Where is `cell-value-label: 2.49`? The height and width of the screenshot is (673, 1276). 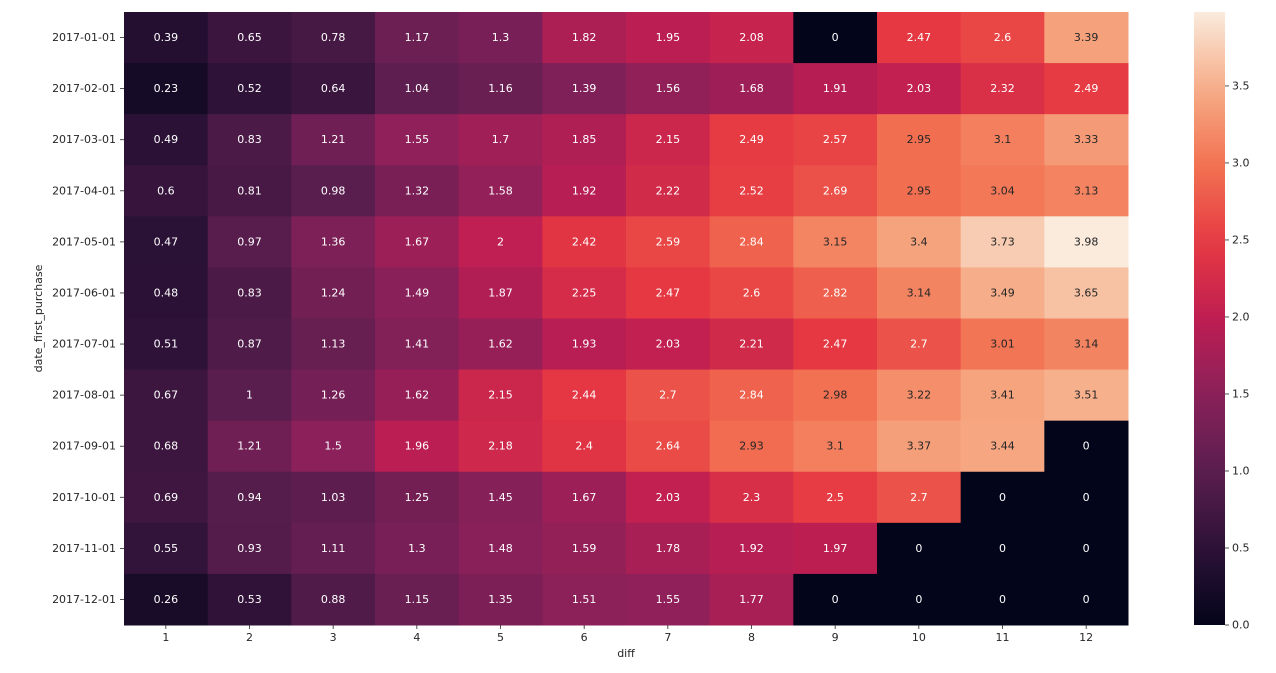 cell-value-label: 2.49 is located at coordinates (1086, 88).